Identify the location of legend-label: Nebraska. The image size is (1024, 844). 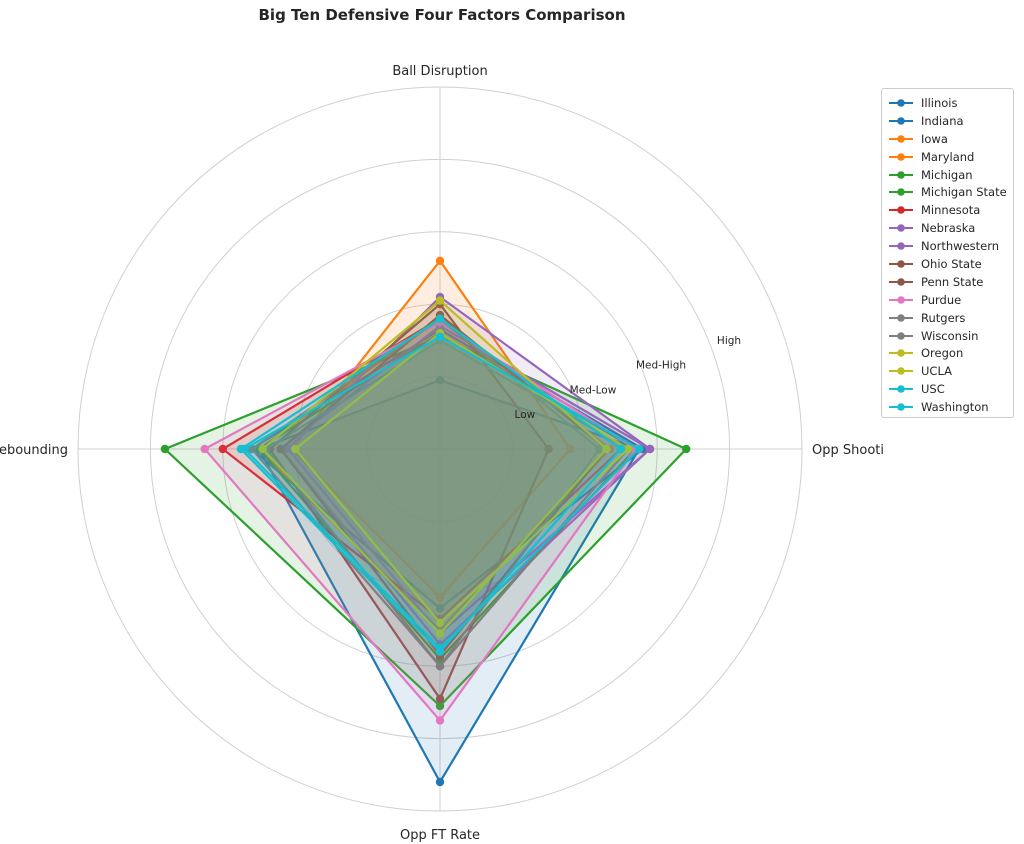
(948, 228).